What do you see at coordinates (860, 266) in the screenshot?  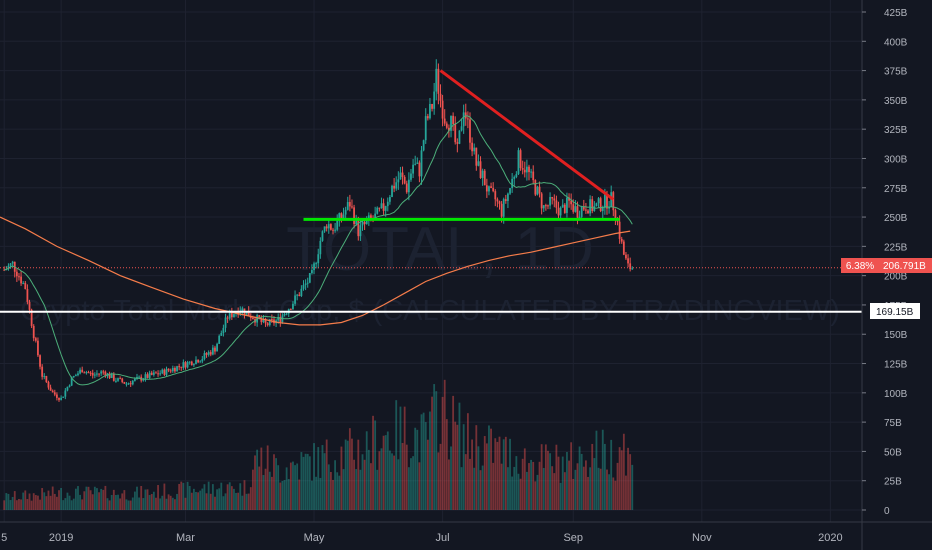 I see `change-label: 6.38%` at bounding box center [860, 266].